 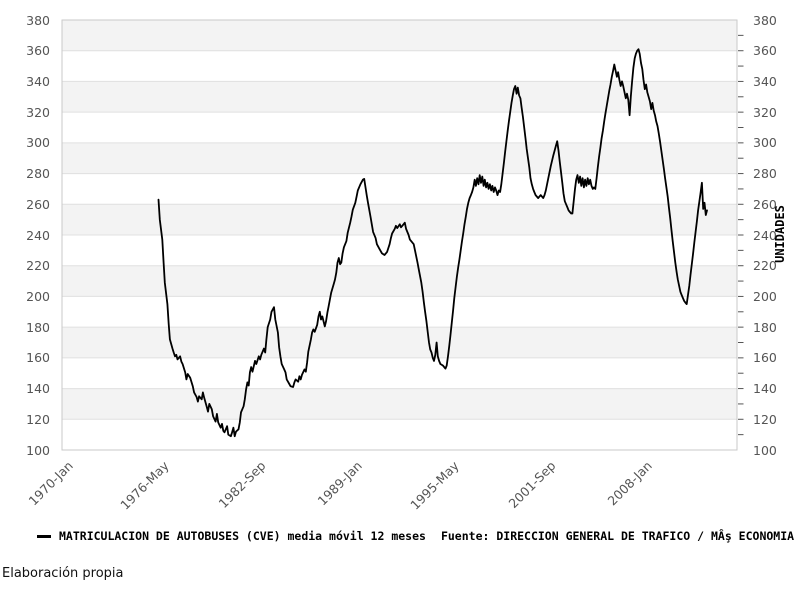 I want to click on y-axis-title: UNIDADES, so click(x=780, y=234).